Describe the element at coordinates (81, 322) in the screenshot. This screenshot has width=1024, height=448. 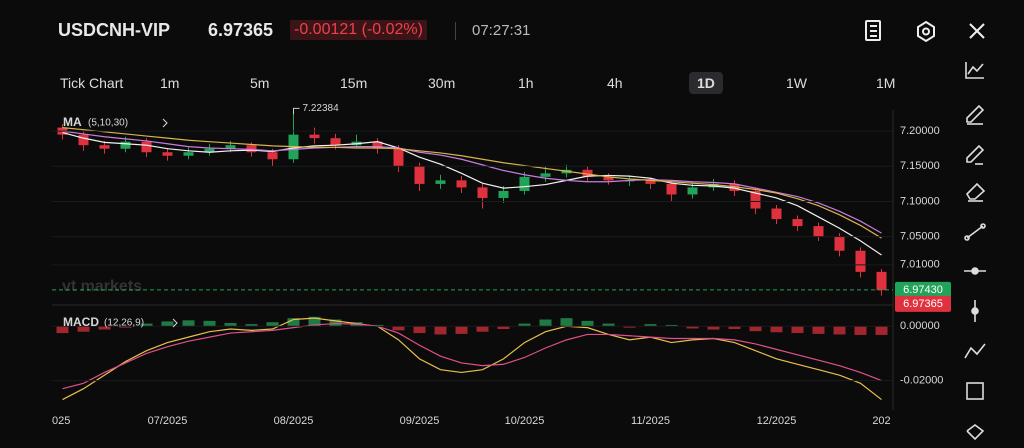
I see `indicator-name: MACD` at that location.